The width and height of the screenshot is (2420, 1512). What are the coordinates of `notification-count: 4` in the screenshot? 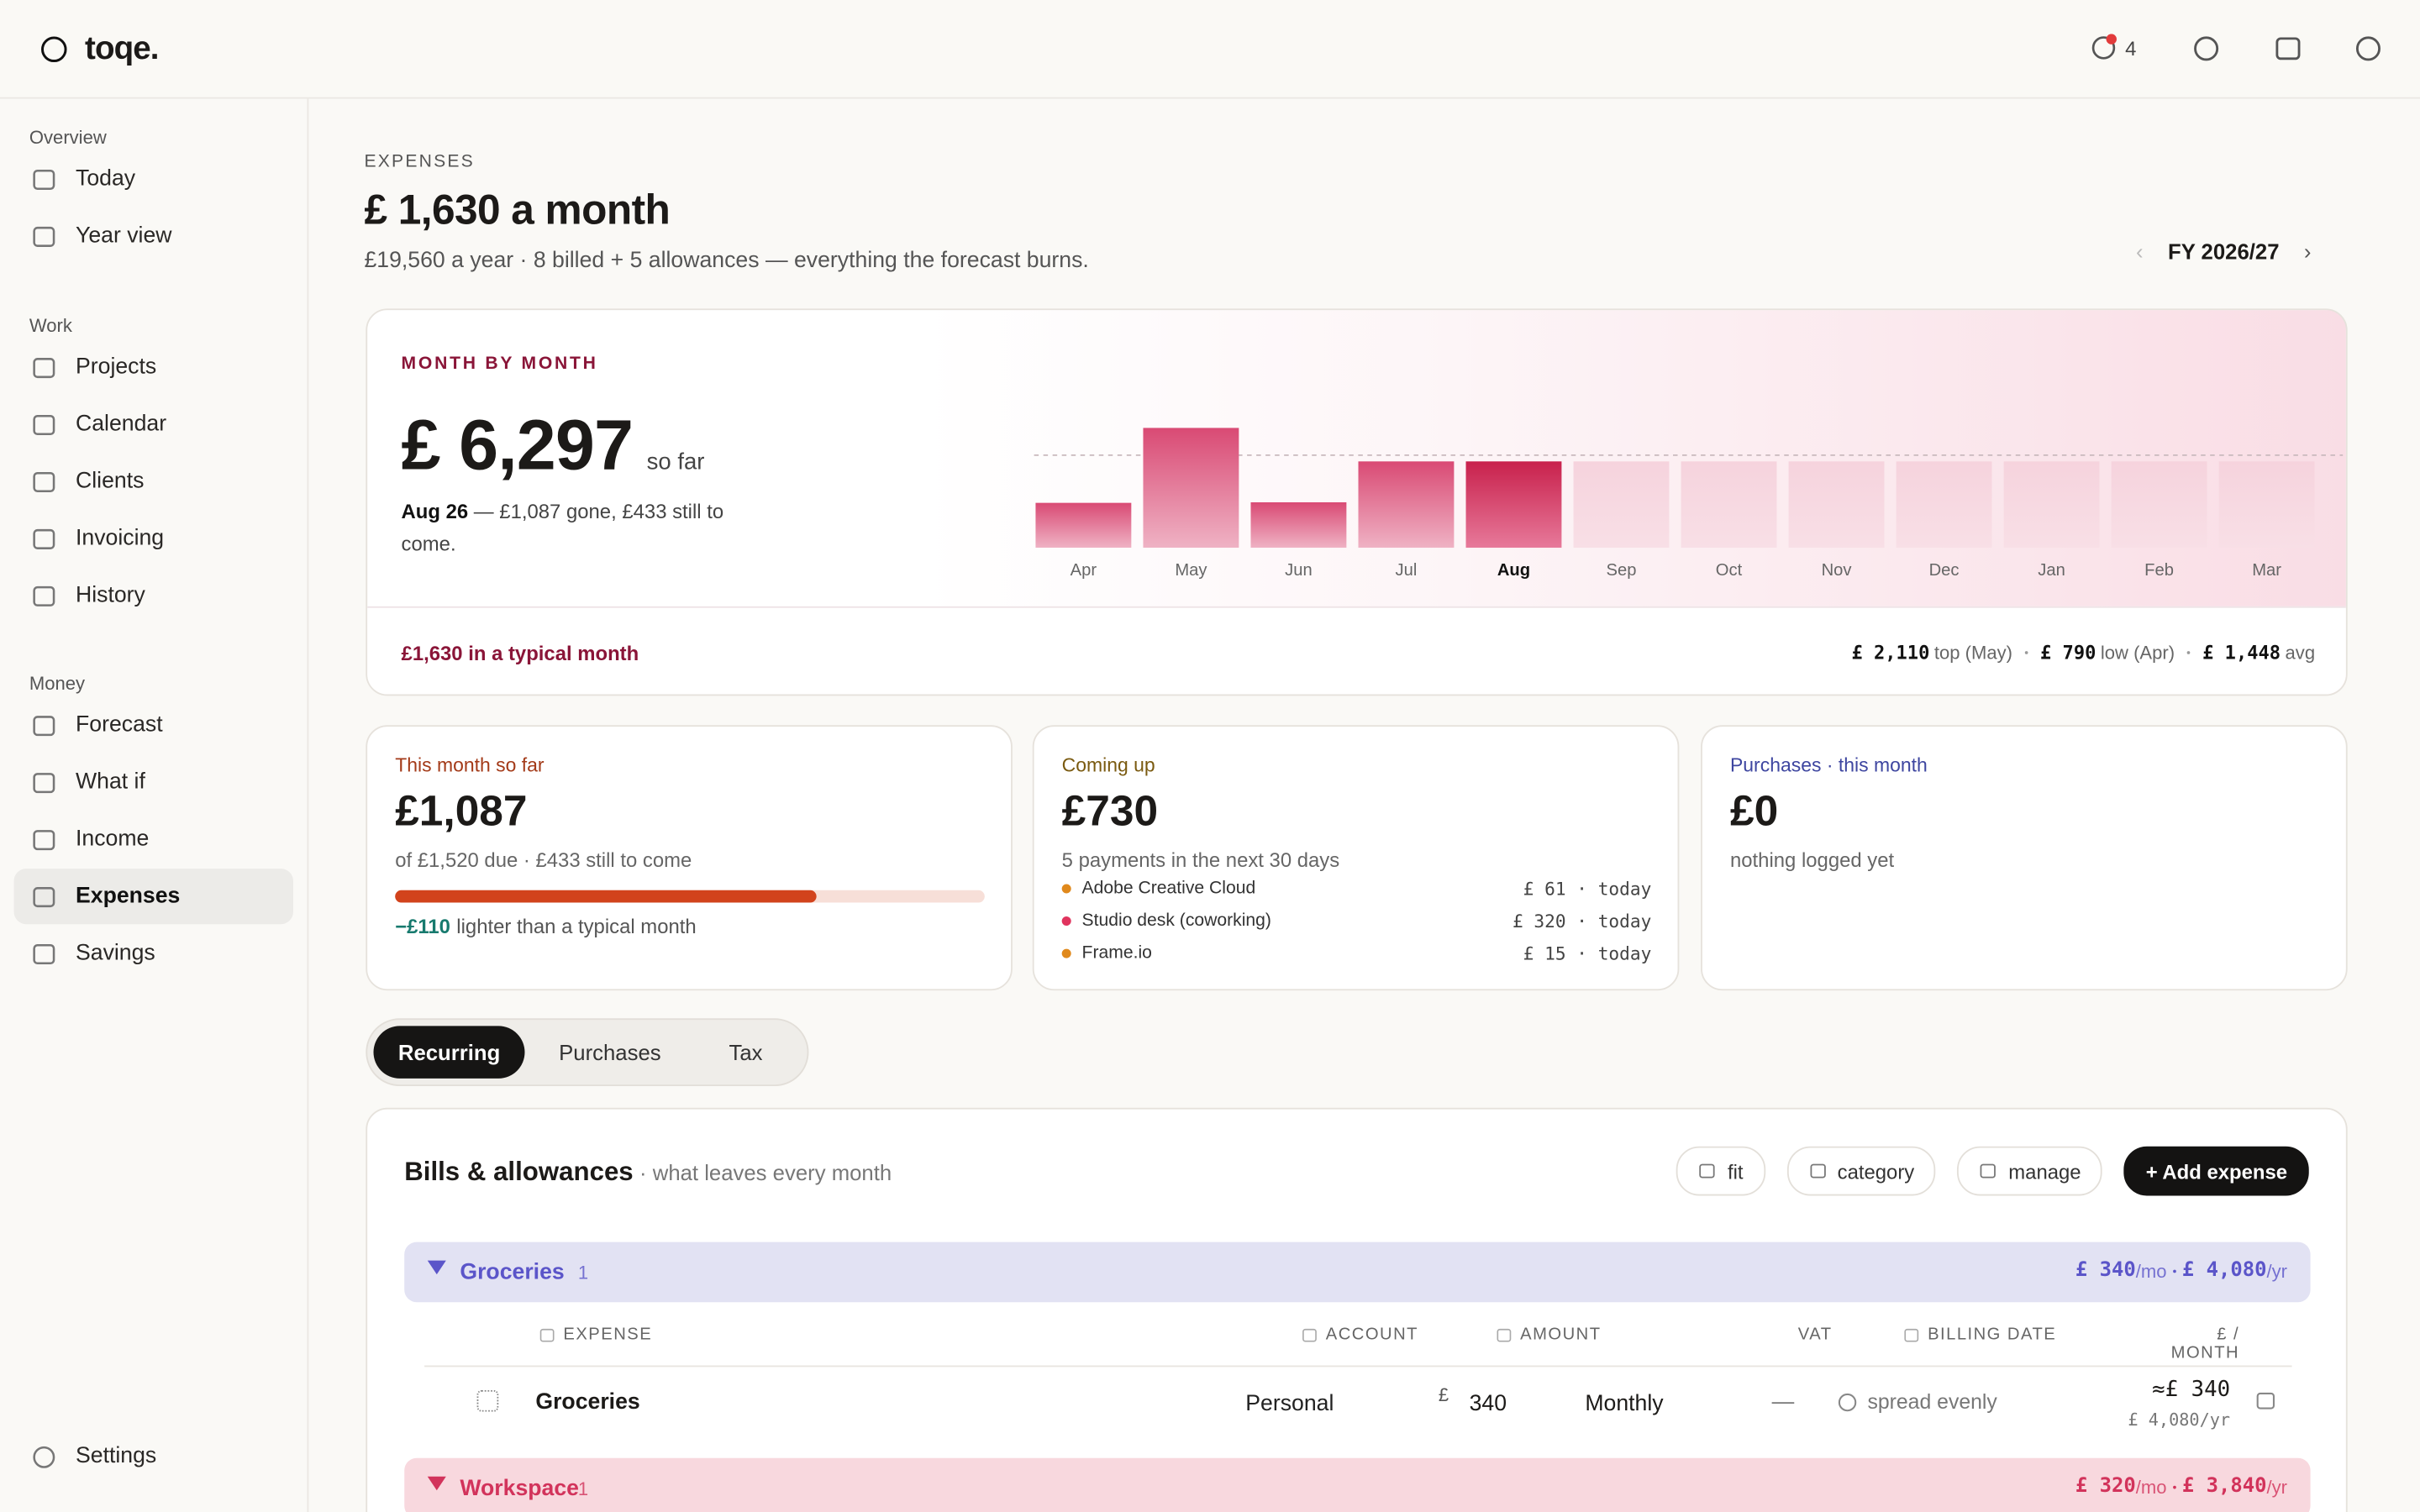 It's located at (2131, 48).